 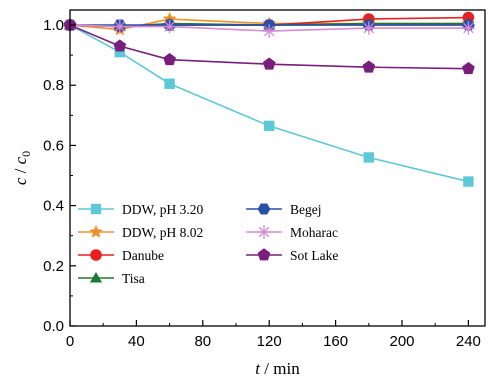 I want to click on x-tick-label: 200, so click(x=401, y=341).